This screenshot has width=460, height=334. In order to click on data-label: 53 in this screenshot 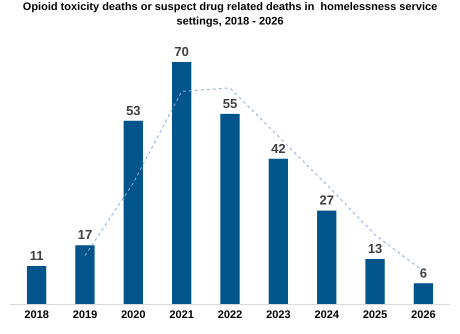, I will do `click(133, 110)`.